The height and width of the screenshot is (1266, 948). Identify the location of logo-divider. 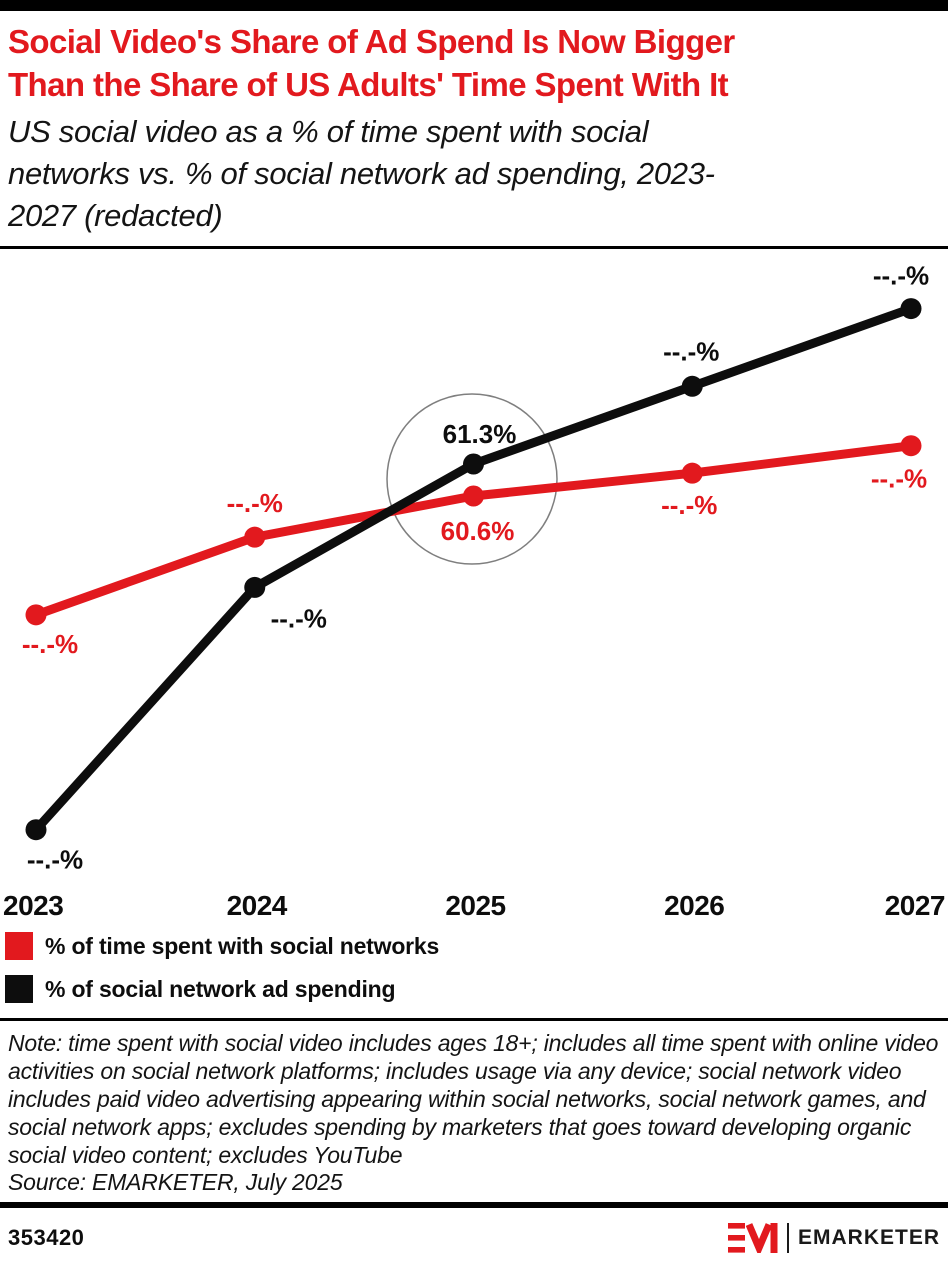
(787, 1238).